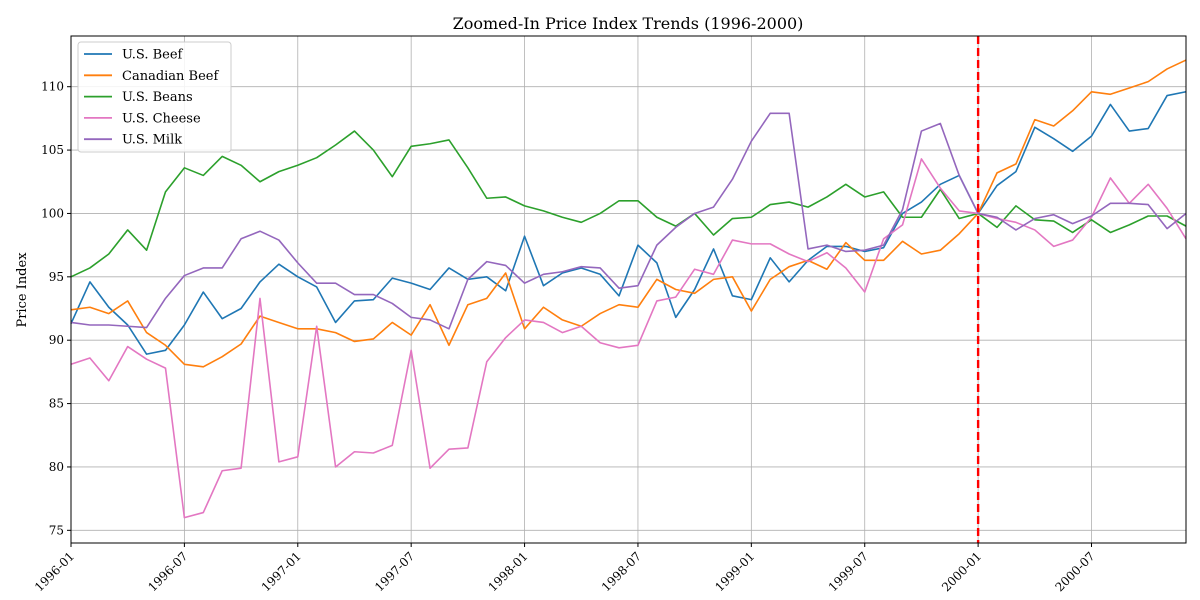 The image size is (1200, 600). I want to click on x-tick-label: 1999-01, so click(734, 571).